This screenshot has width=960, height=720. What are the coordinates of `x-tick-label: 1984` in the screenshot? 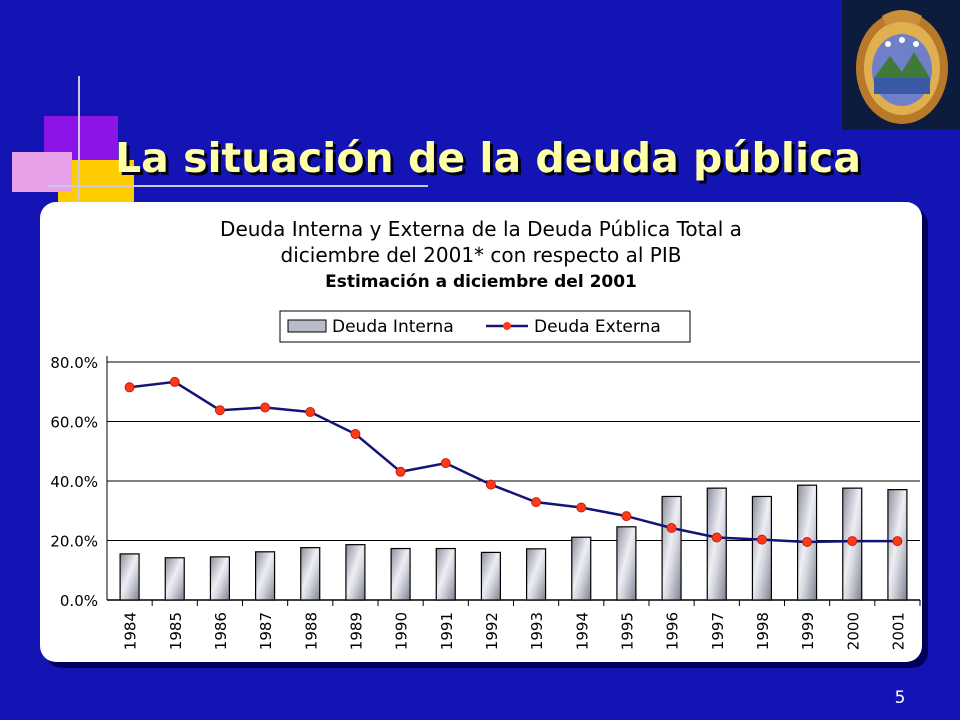 It's located at (131, 631).